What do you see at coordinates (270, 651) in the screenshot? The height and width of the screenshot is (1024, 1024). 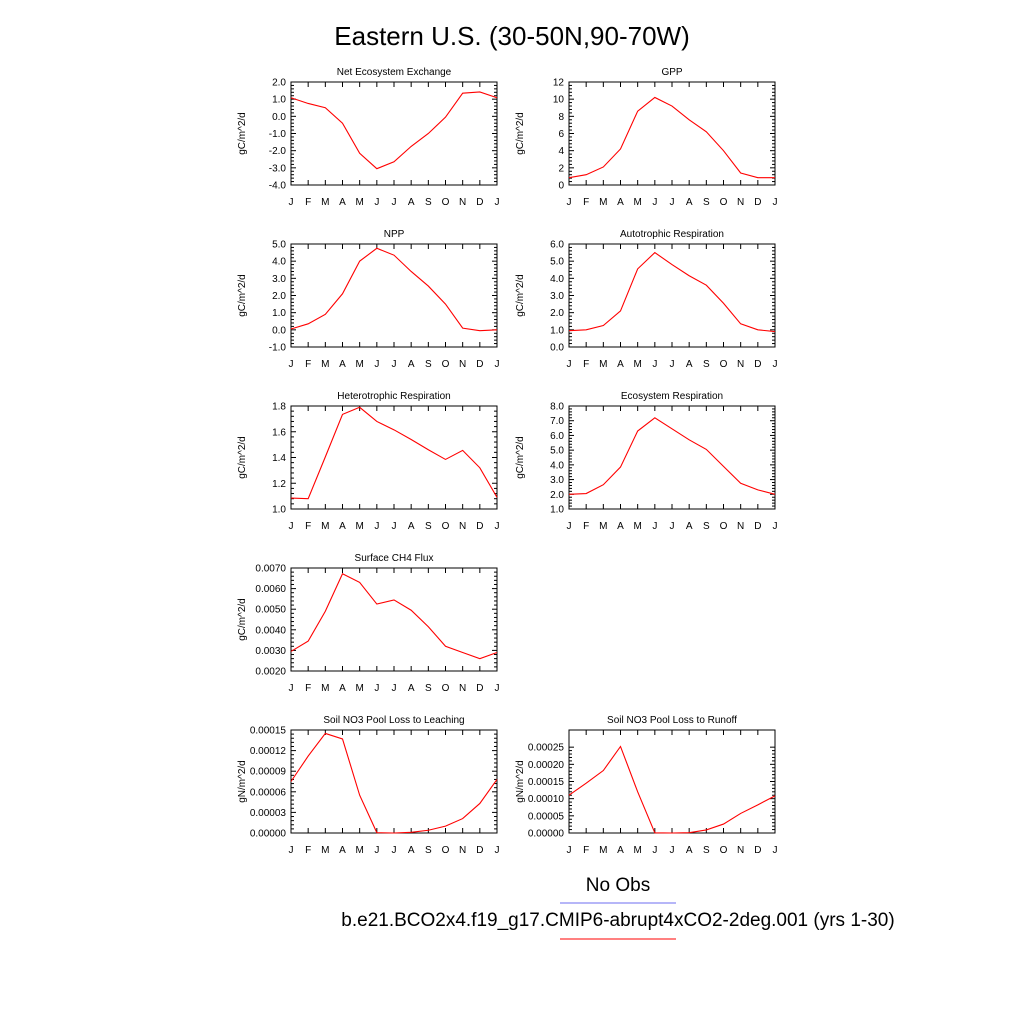 I see `y-tick-label: 0.0030` at bounding box center [270, 651].